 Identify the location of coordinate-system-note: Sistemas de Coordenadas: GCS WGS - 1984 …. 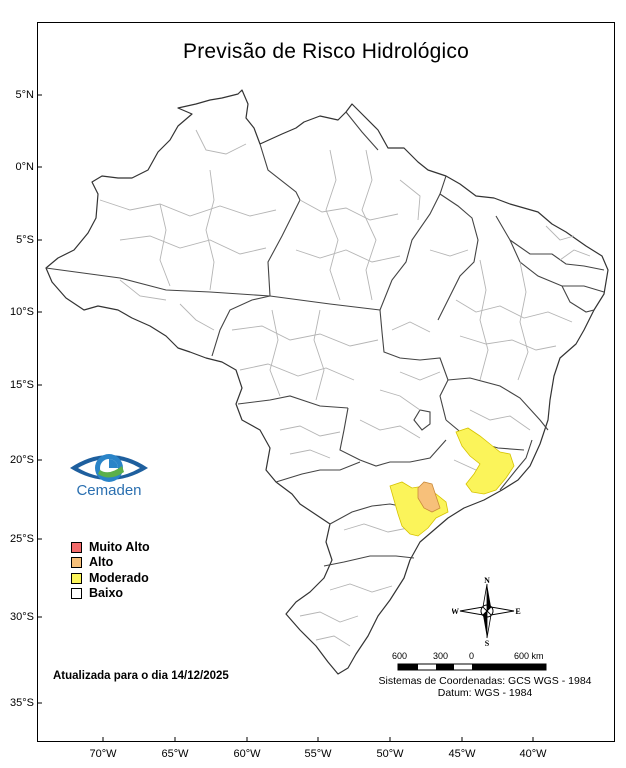
(485, 687).